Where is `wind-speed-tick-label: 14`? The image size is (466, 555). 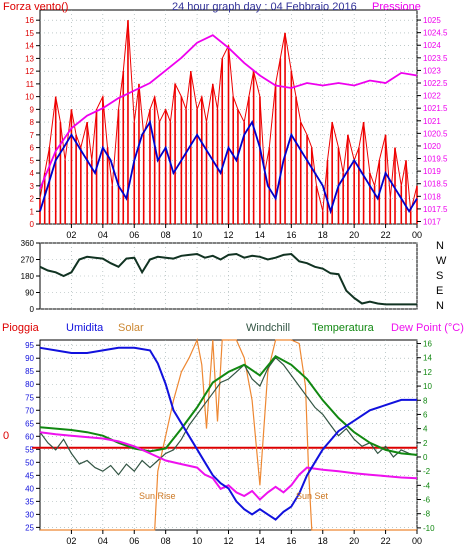
wind-speed-tick-label: 14 is located at coordinates (29, 46).